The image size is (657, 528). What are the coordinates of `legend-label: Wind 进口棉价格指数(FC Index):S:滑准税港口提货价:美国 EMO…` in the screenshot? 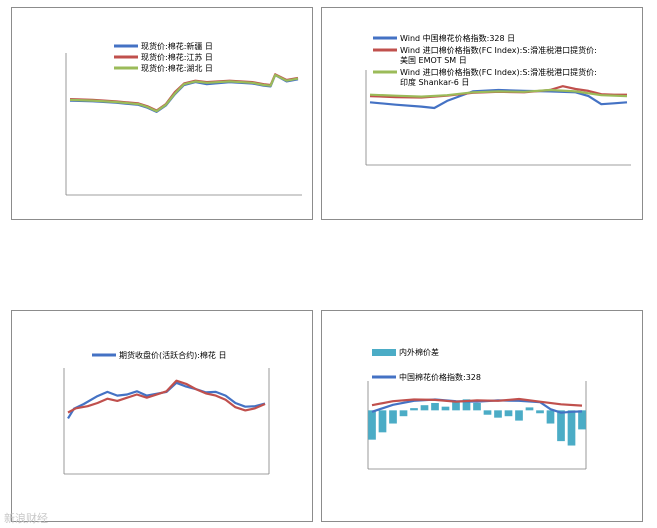 It's located at (498, 55).